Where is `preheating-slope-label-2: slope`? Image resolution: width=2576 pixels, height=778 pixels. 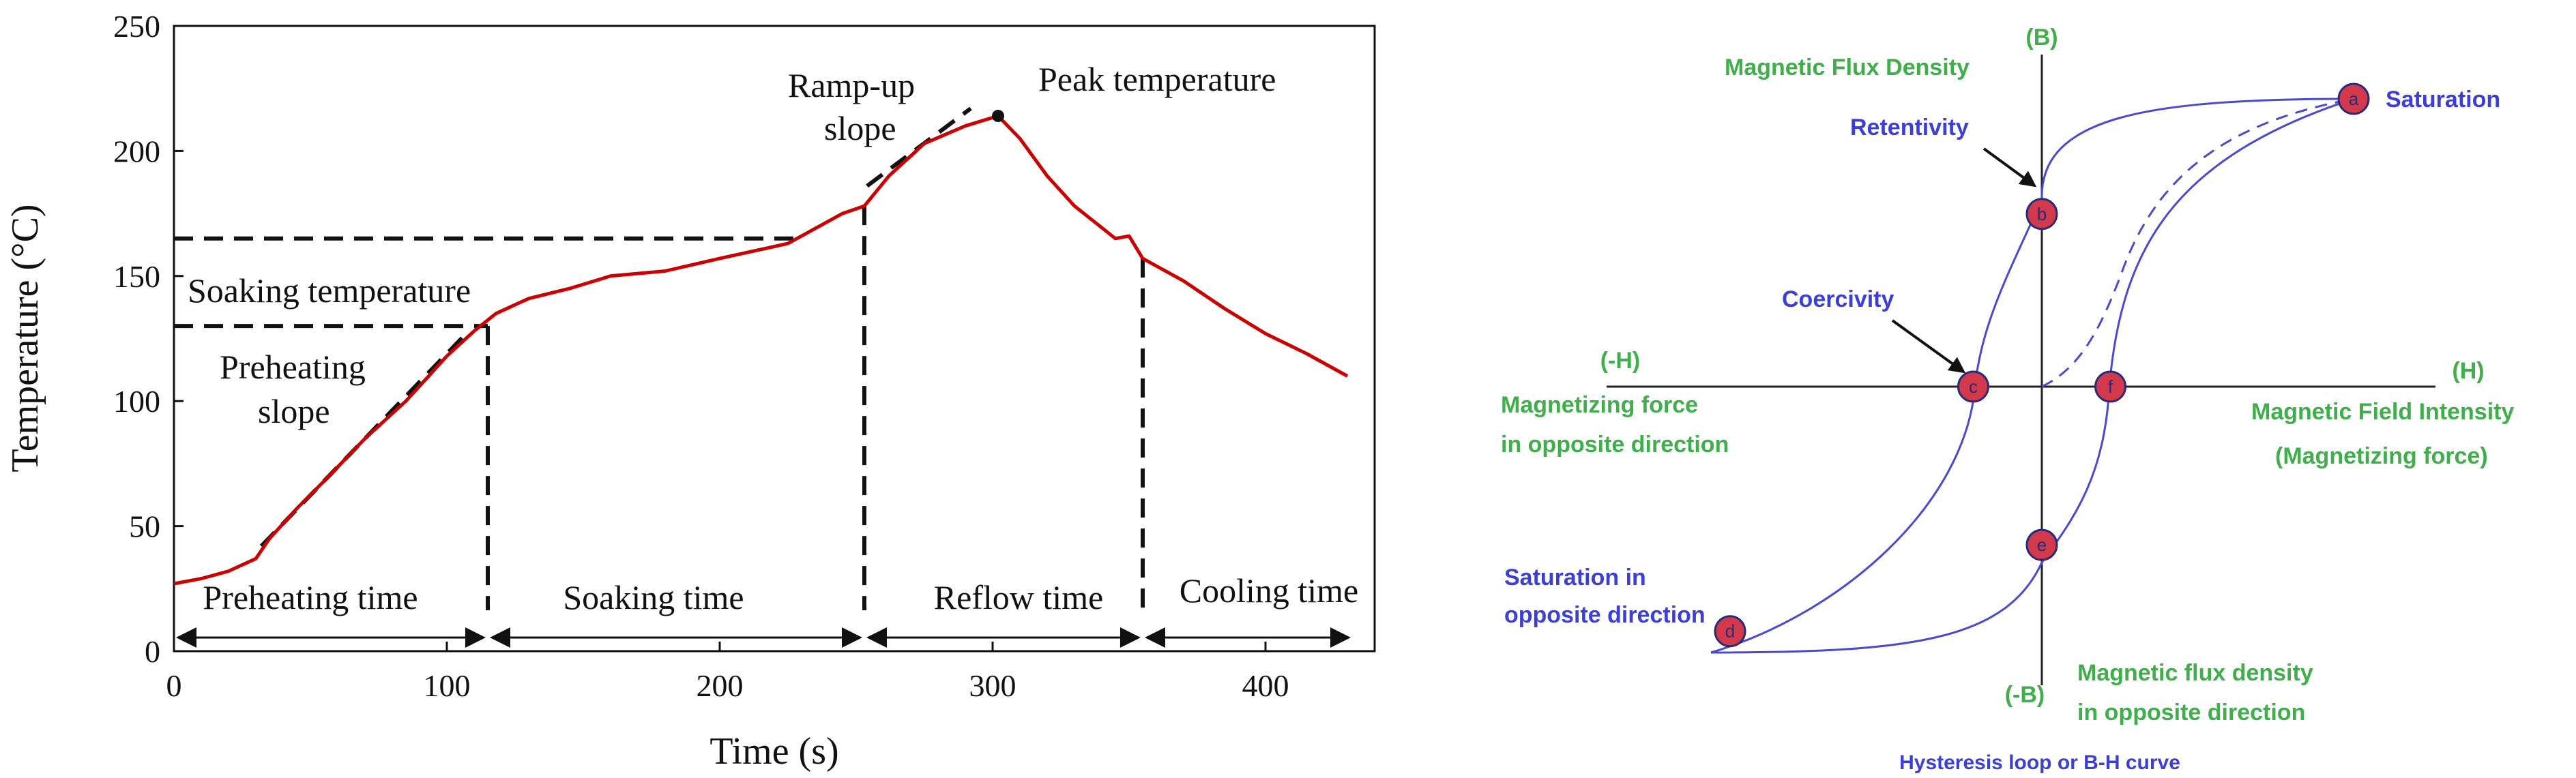
preheating-slope-label-2: slope is located at coordinates (294, 411).